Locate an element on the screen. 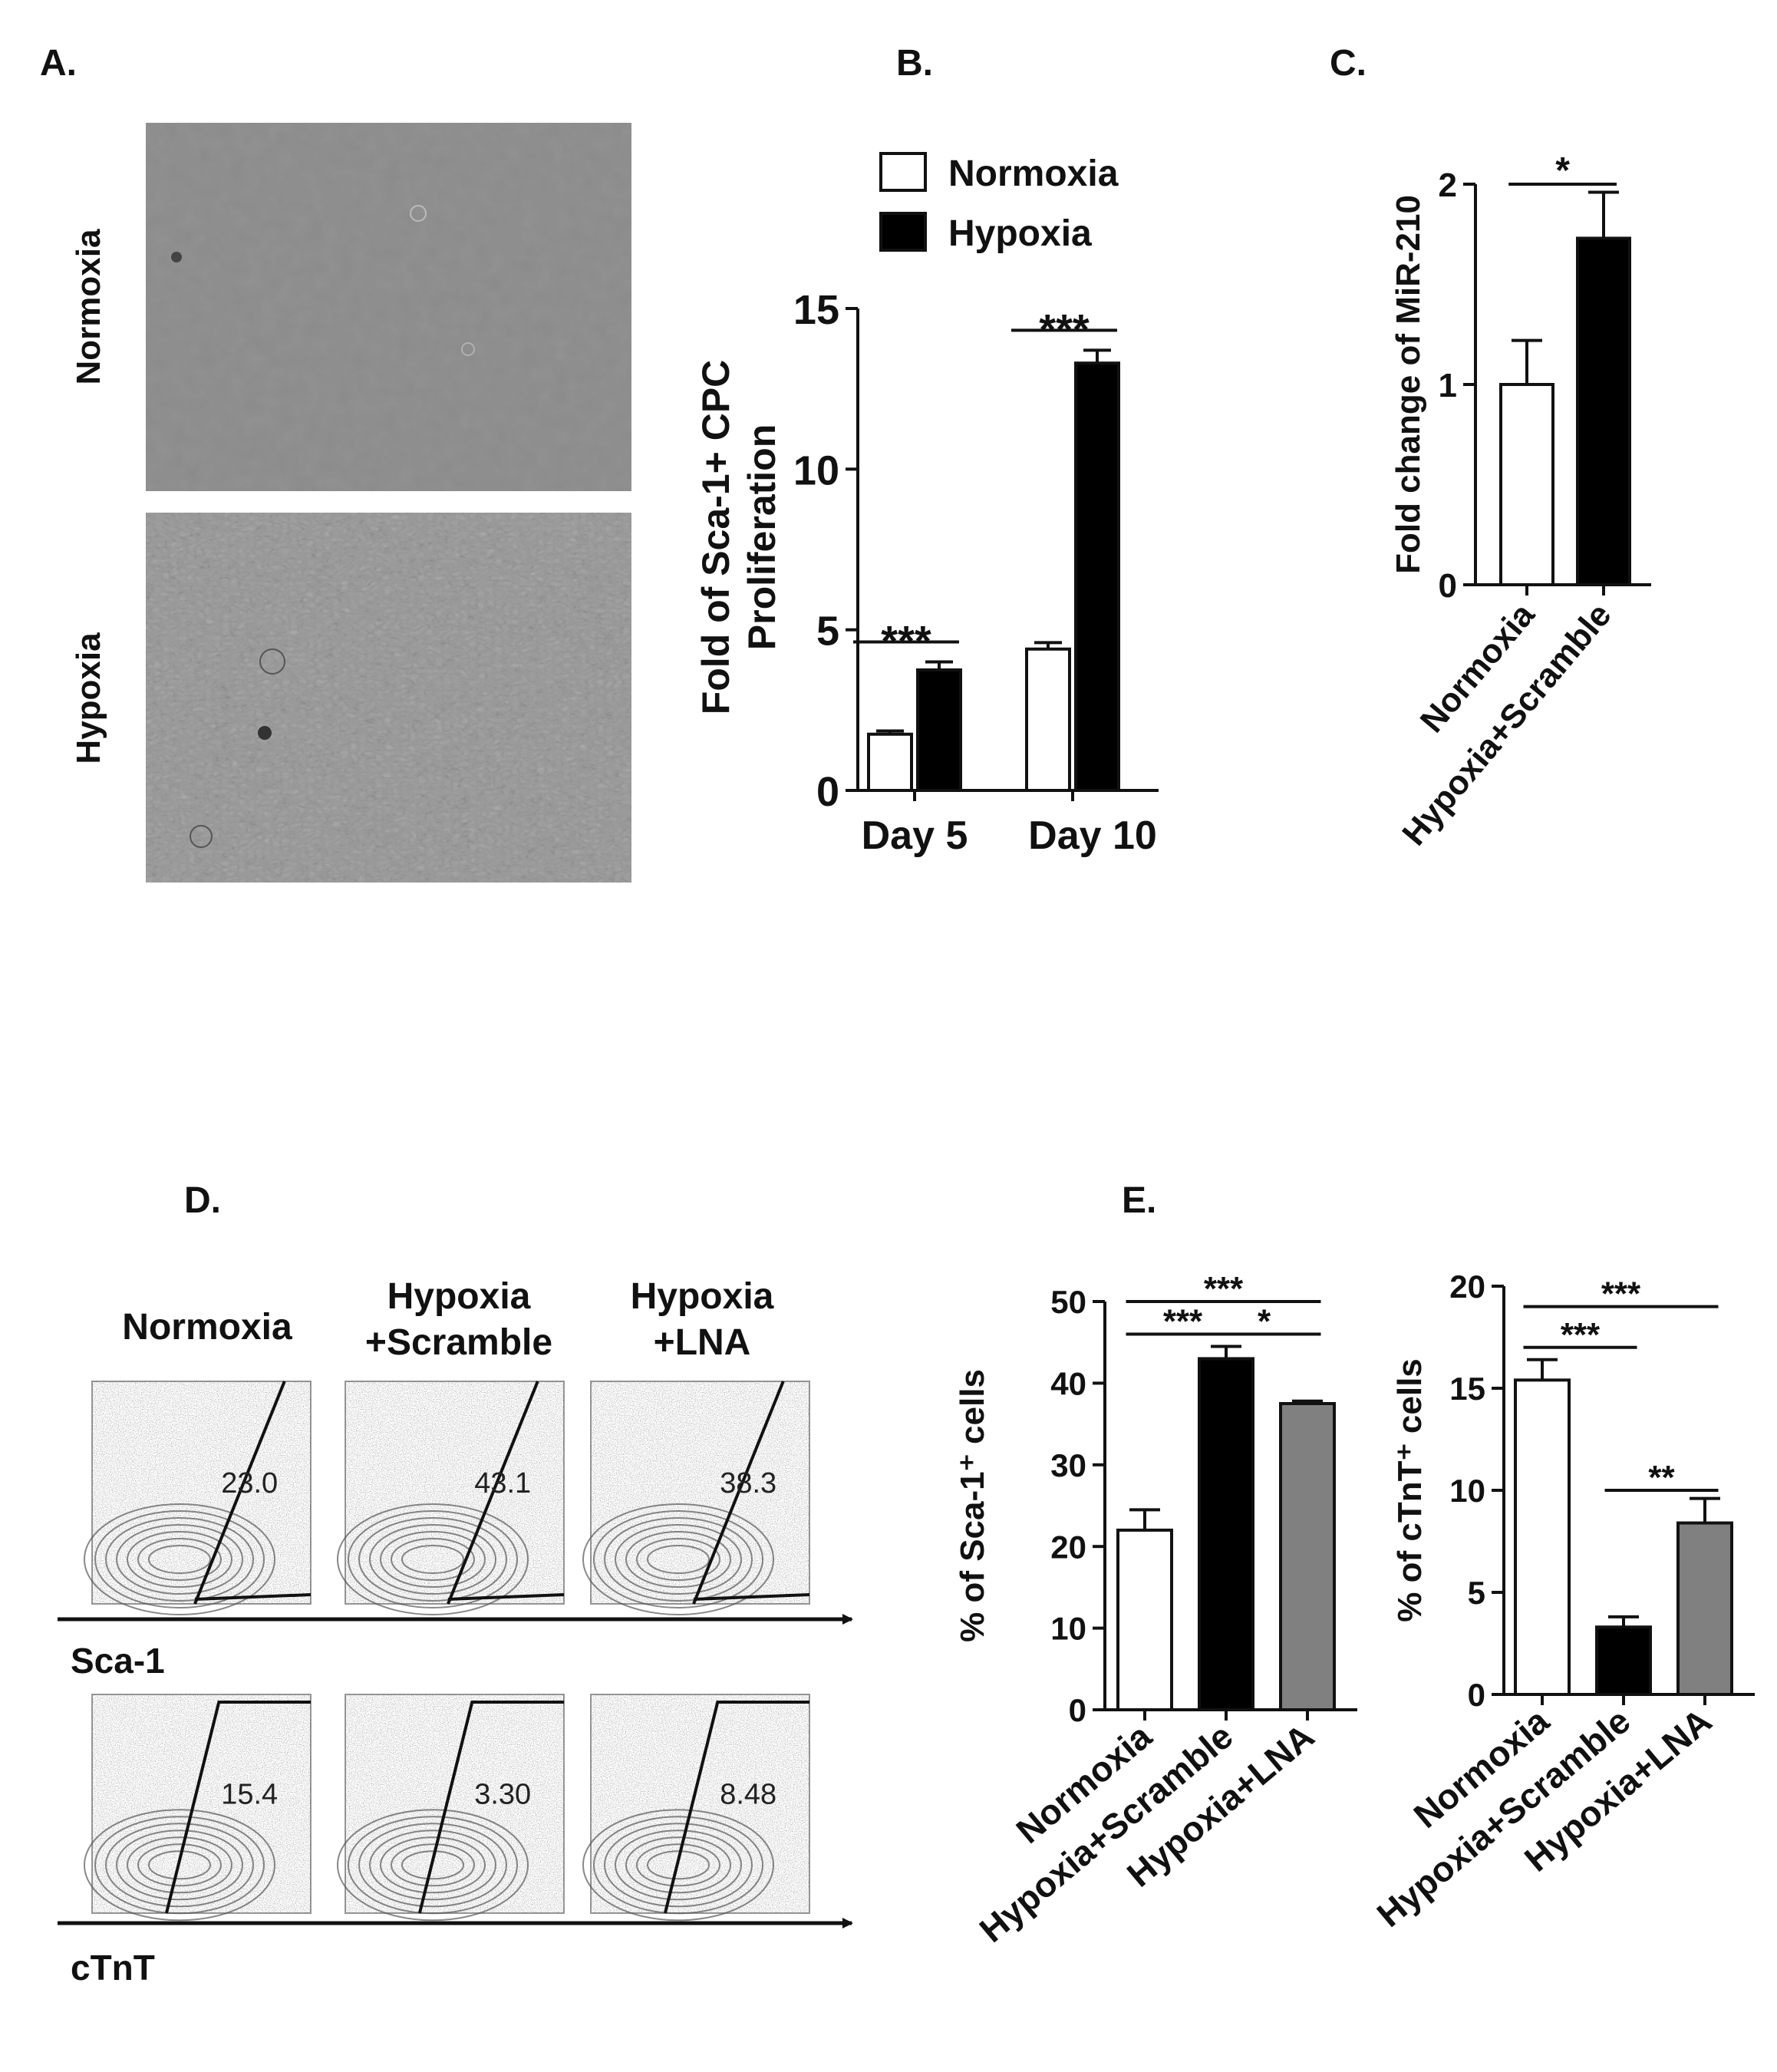 This screenshot has height=2072, width=1777. e1-ytick-label-50: 50 is located at coordinates (1068, 1302).